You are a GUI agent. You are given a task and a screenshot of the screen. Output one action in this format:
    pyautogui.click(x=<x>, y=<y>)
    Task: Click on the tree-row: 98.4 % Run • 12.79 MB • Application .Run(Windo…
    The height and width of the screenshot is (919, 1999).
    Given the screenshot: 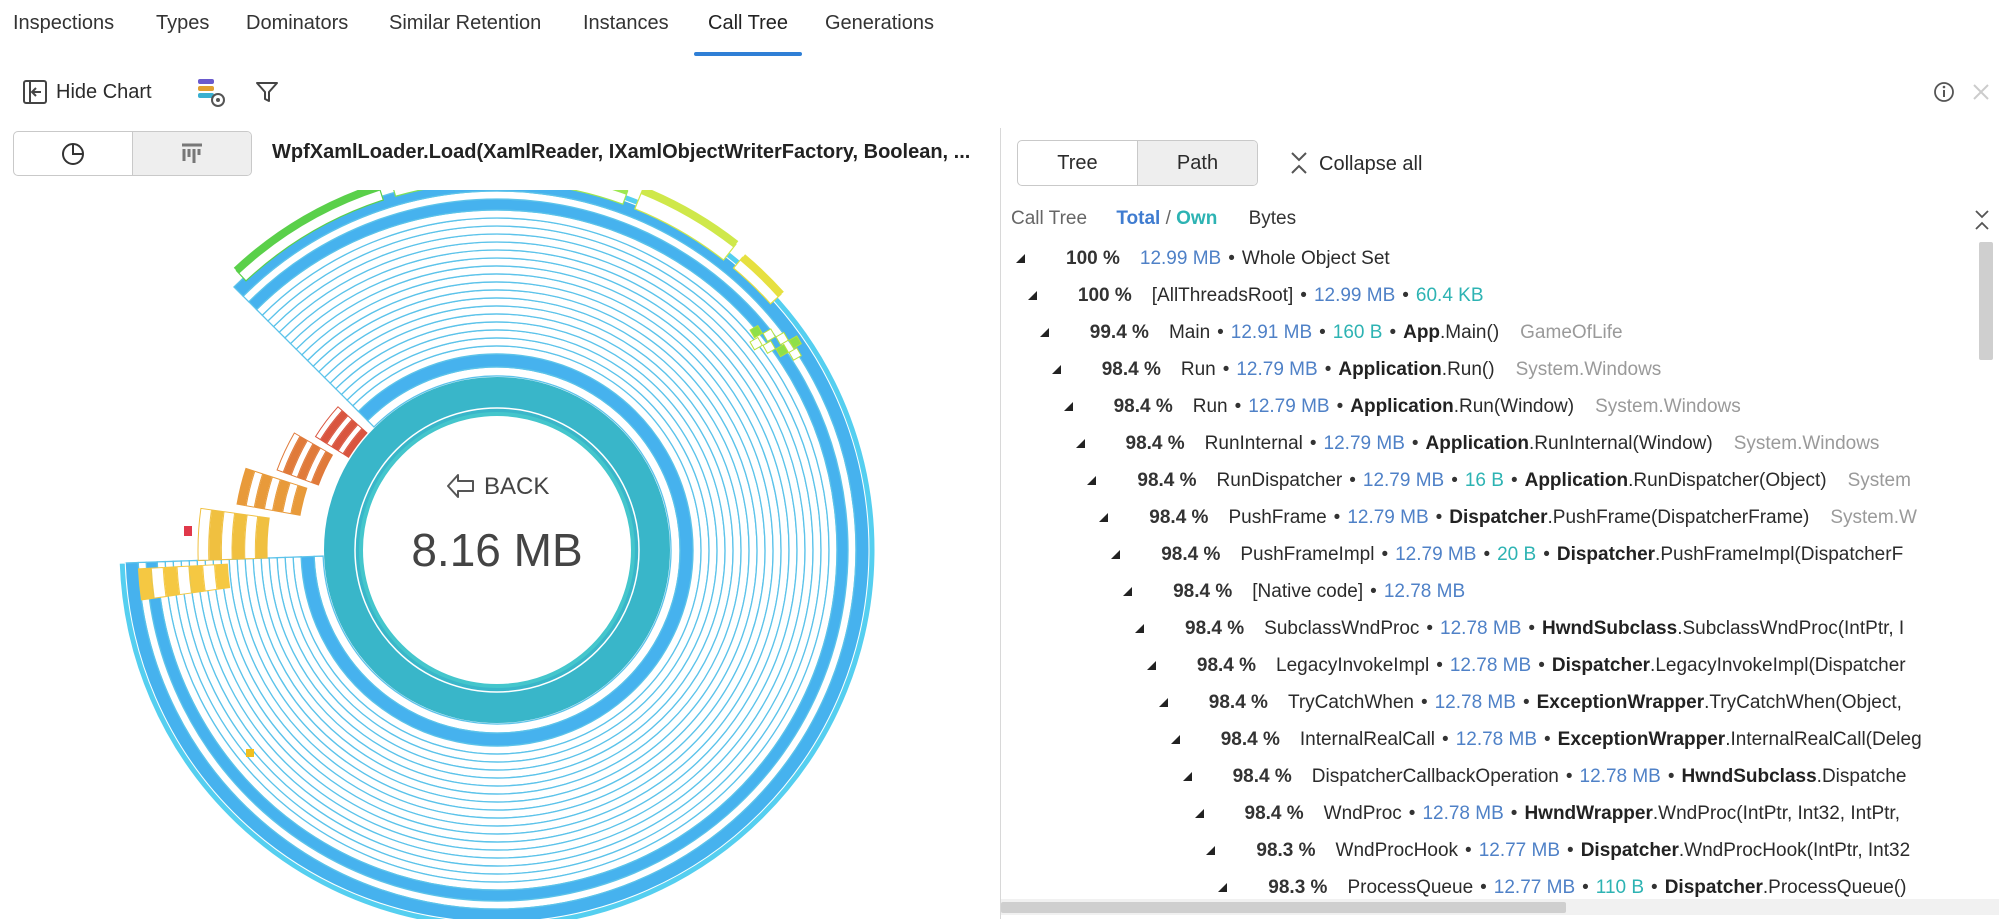 What is the action you would take?
    pyautogui.click(x=1405, y=407)
    